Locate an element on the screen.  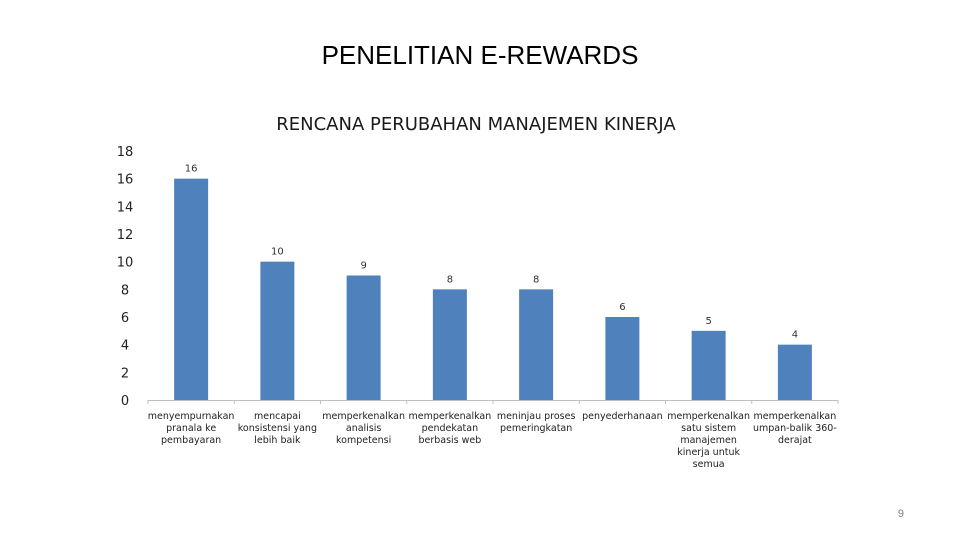
category-label-line: analisis is located at coordinates (364, 428).